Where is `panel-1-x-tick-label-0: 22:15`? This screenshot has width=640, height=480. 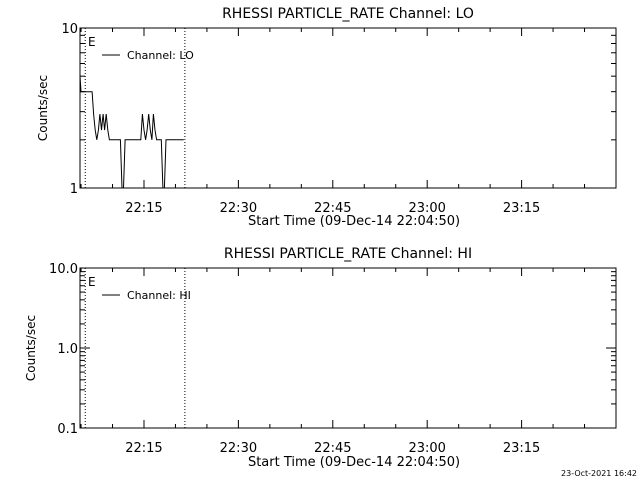
panel-1-x-tick-label-0: 22:15 is located at coordinates (143, 208).